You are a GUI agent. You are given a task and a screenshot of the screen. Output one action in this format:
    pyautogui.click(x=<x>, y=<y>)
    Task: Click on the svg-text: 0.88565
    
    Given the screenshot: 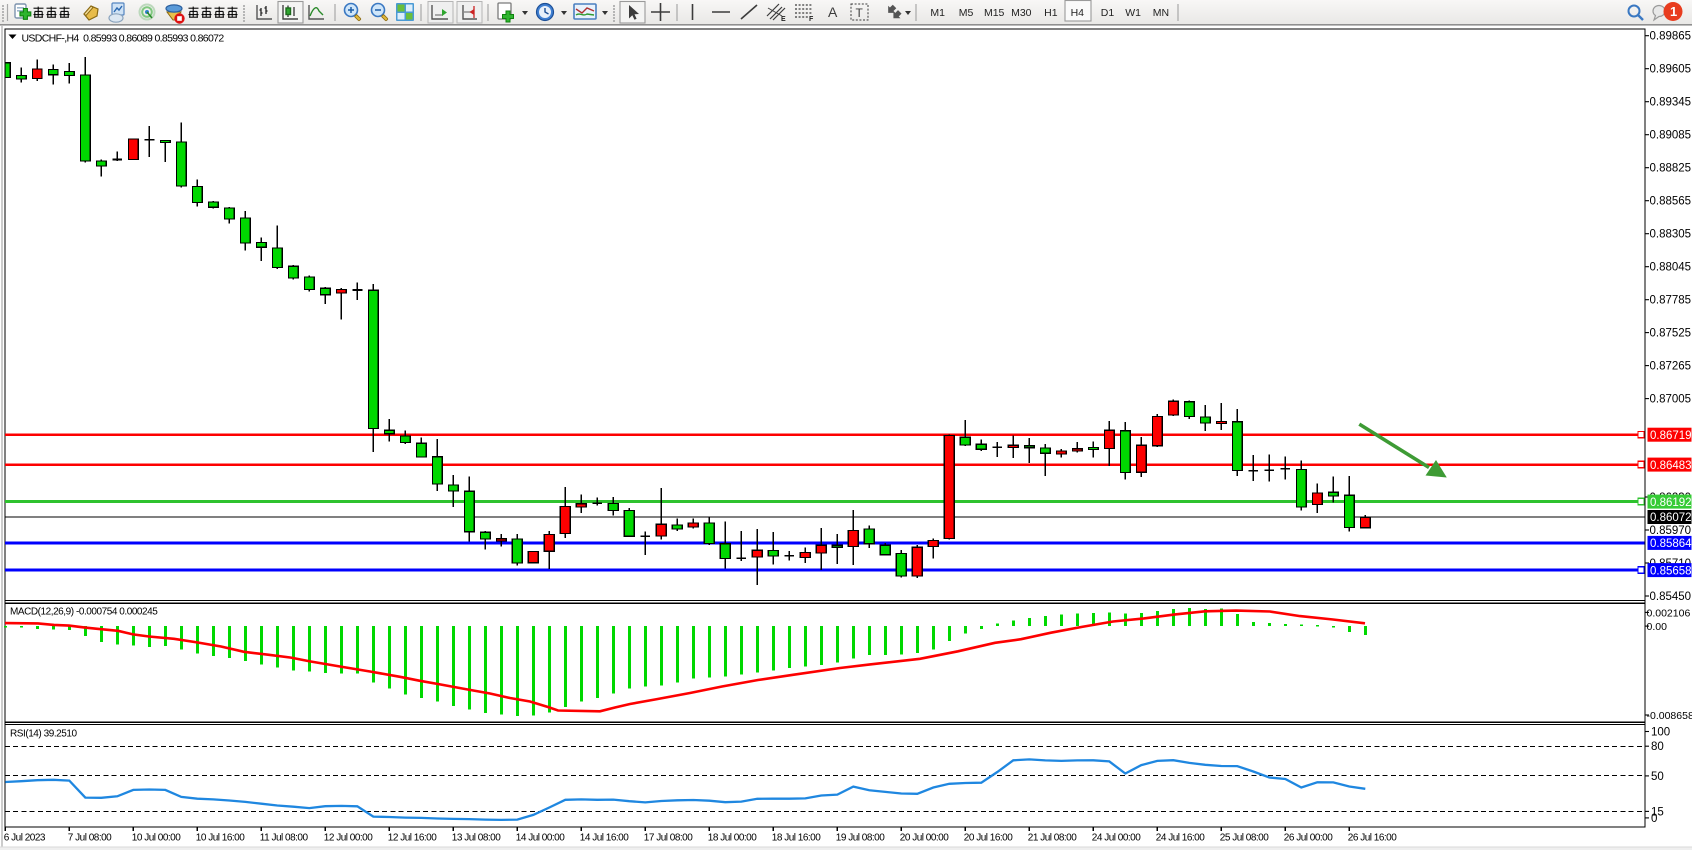 What is the action you would take?
    pyautogui.click(x=1671, y=202)
    